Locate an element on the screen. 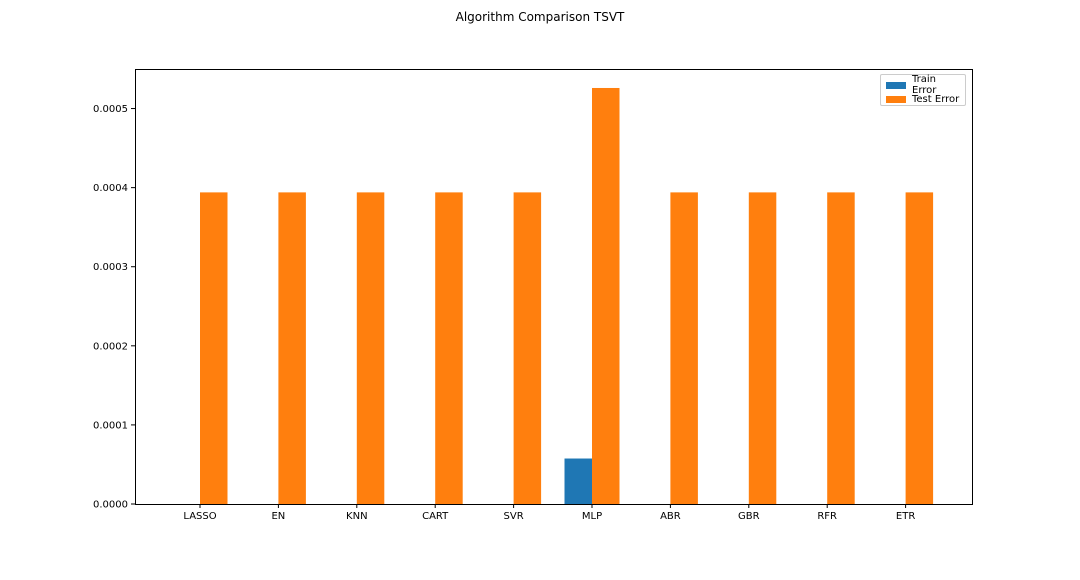 Image resolution: width=1080 pixels, height=580 pixels. x-tick-label-en: EN is located at coordinates (278, 516).